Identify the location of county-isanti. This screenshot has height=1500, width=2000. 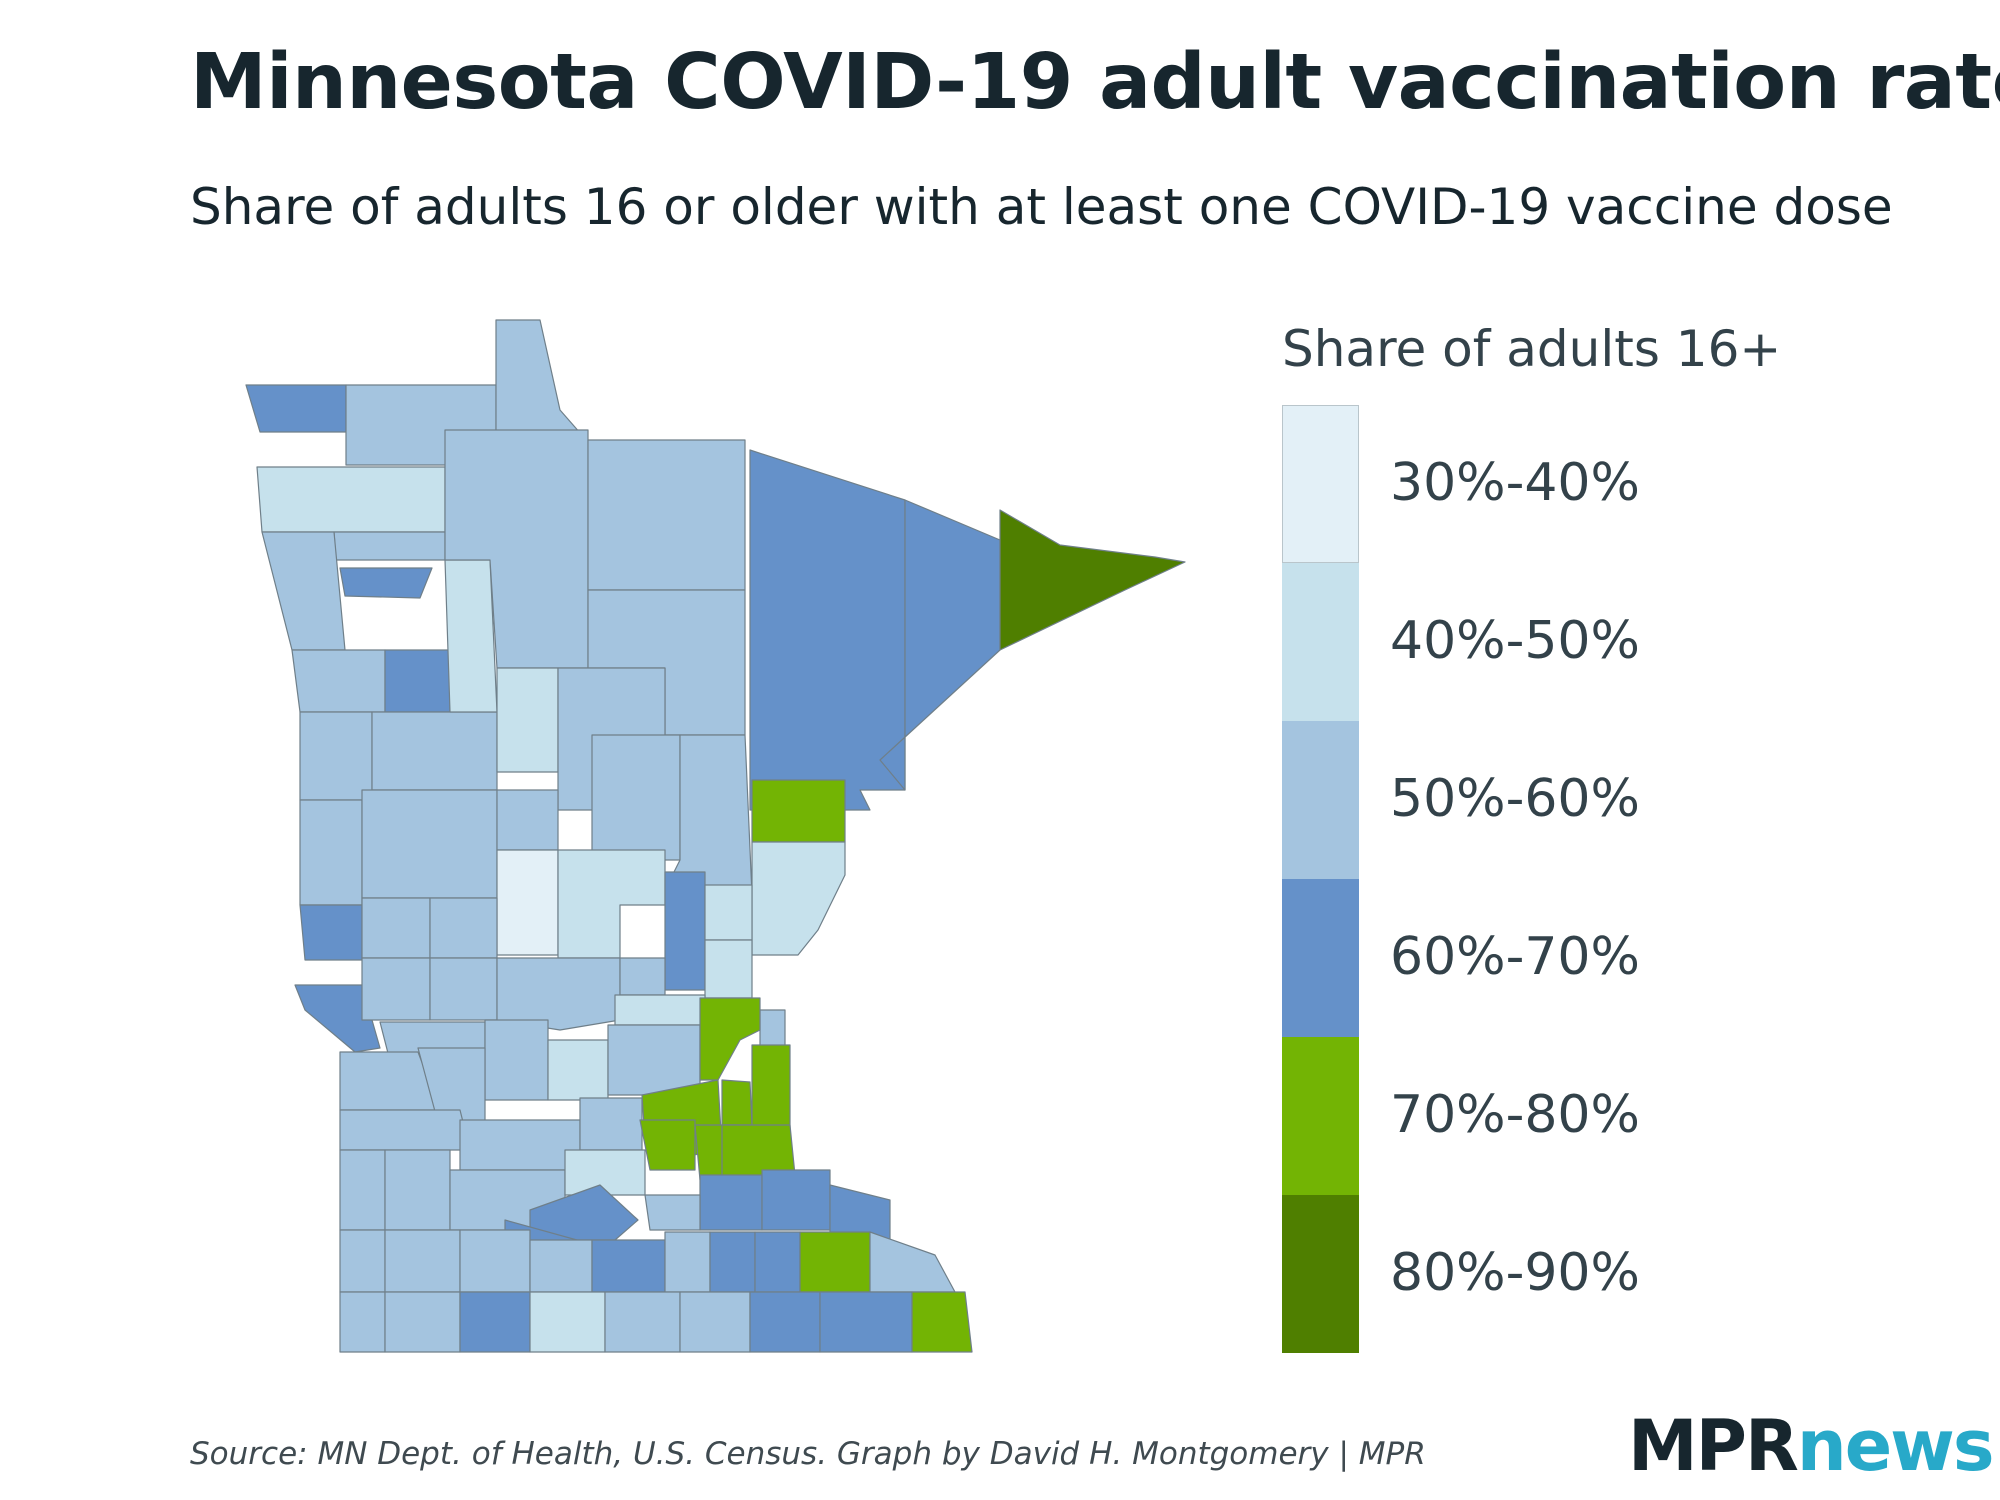
(728, 969).